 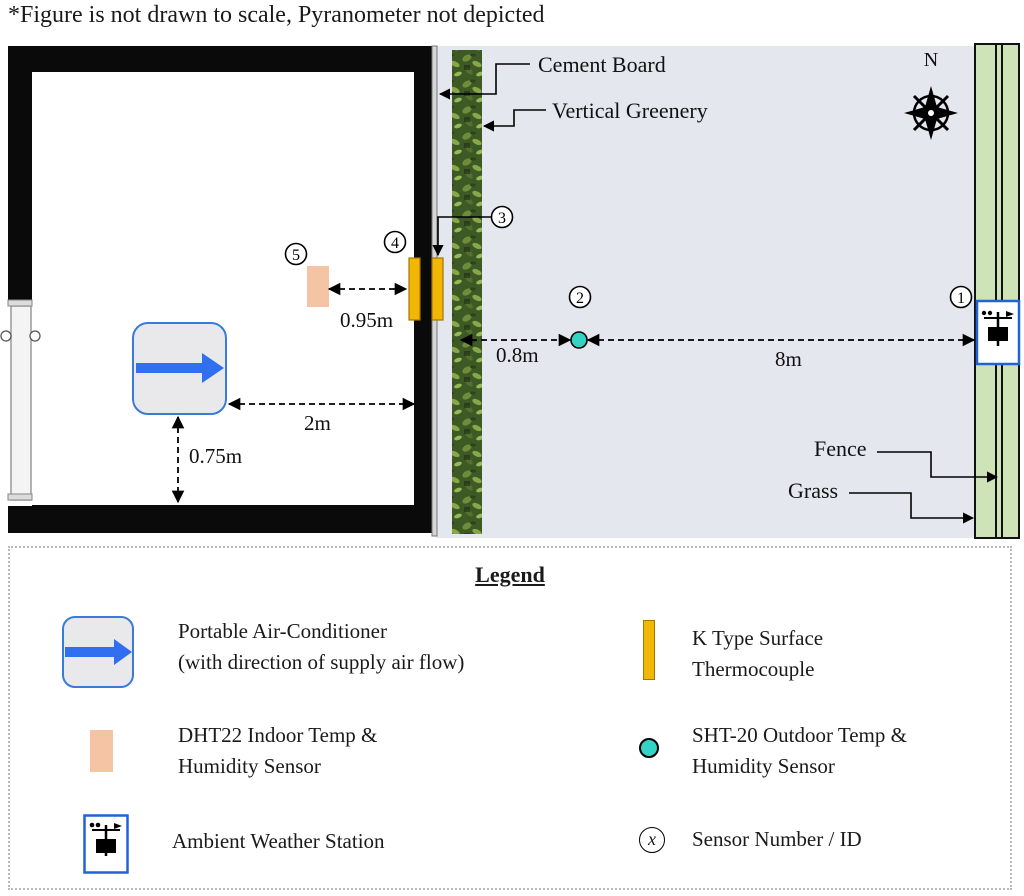 What do you see at coordinates (106, 844) in the screenshot?
I see `legend-weather-station-icon` at bounding box center [106, 844].